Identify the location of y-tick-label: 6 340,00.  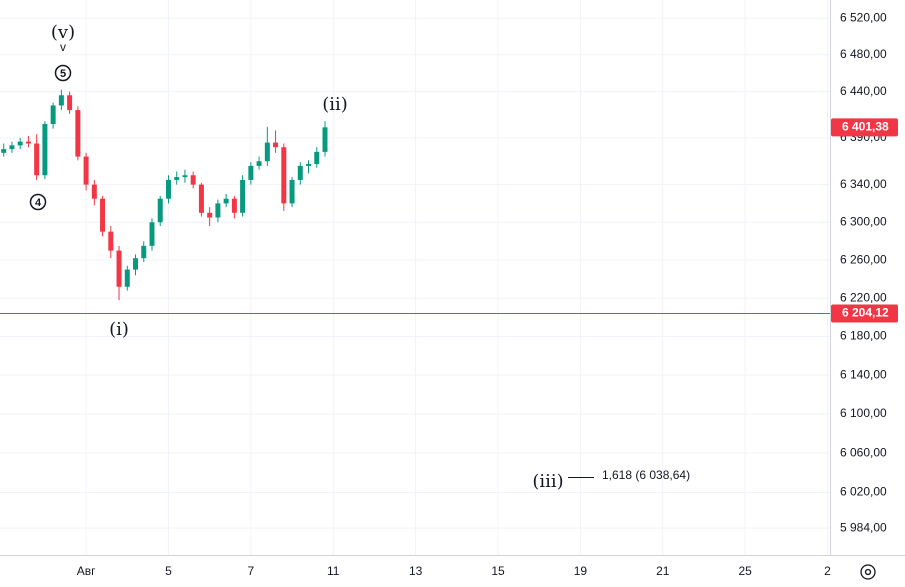
(863, 184).